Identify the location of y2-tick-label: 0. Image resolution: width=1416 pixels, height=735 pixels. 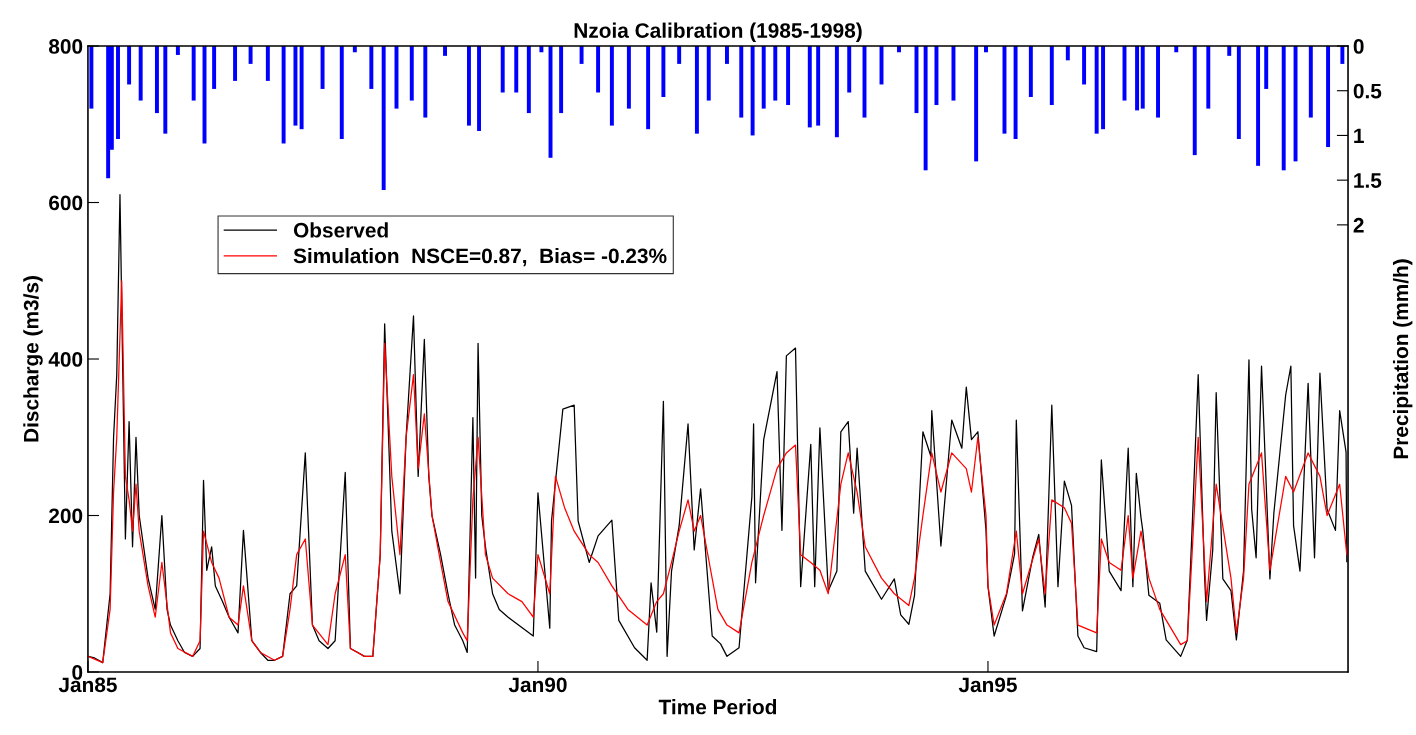
(1358, 46).